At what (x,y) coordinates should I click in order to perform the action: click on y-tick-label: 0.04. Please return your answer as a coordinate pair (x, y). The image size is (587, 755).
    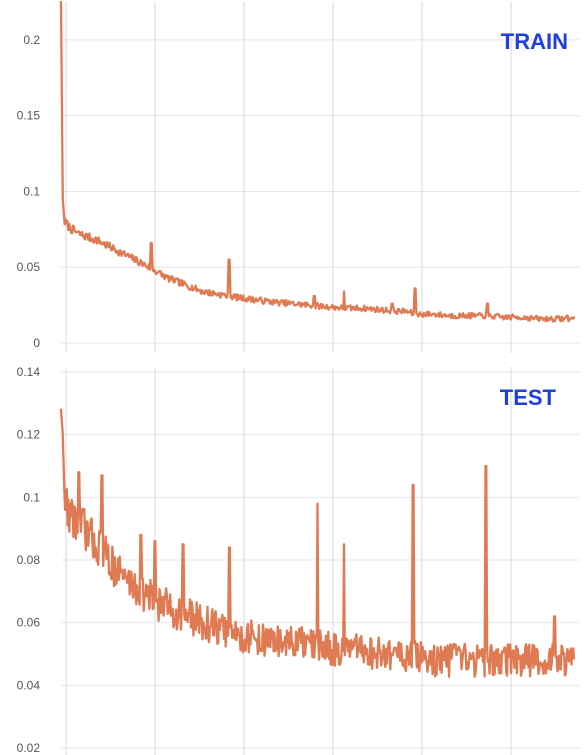
    Looking at the image, I should click on (29, 685).